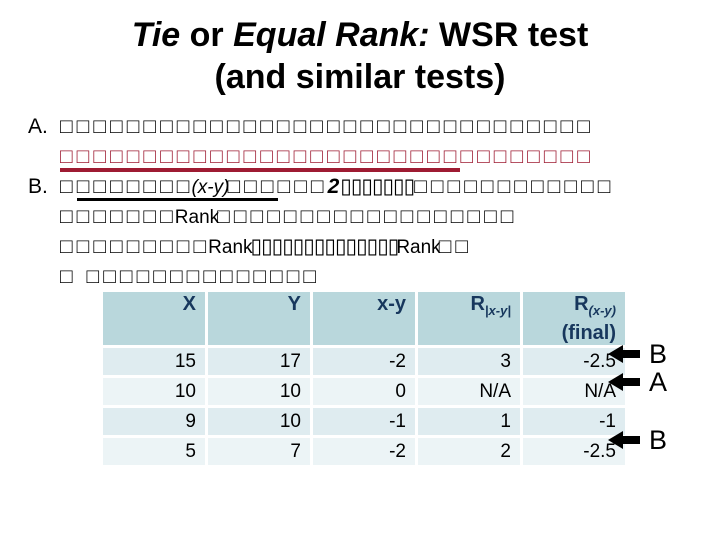  I want to click on annotation-letter: A, so click(658, 381).